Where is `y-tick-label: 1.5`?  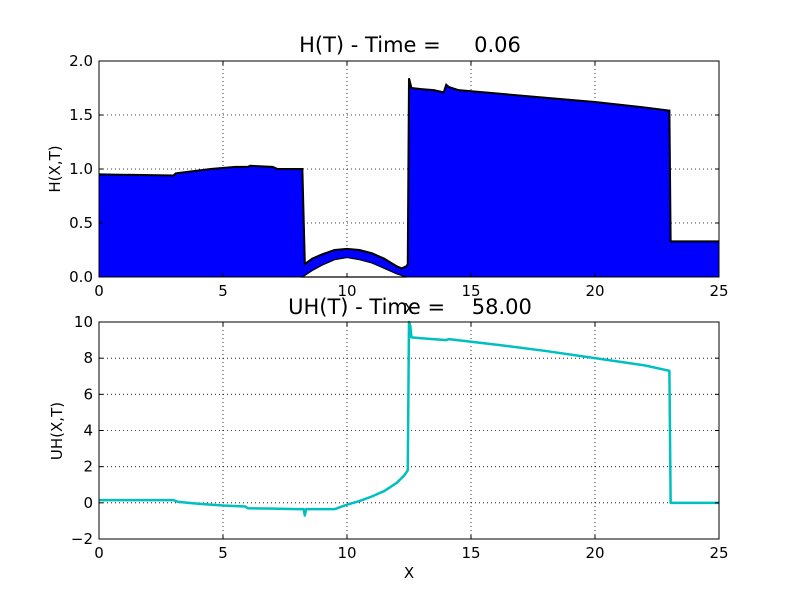 y-tick-label: 1.5 is located at coordinates (81, 115).